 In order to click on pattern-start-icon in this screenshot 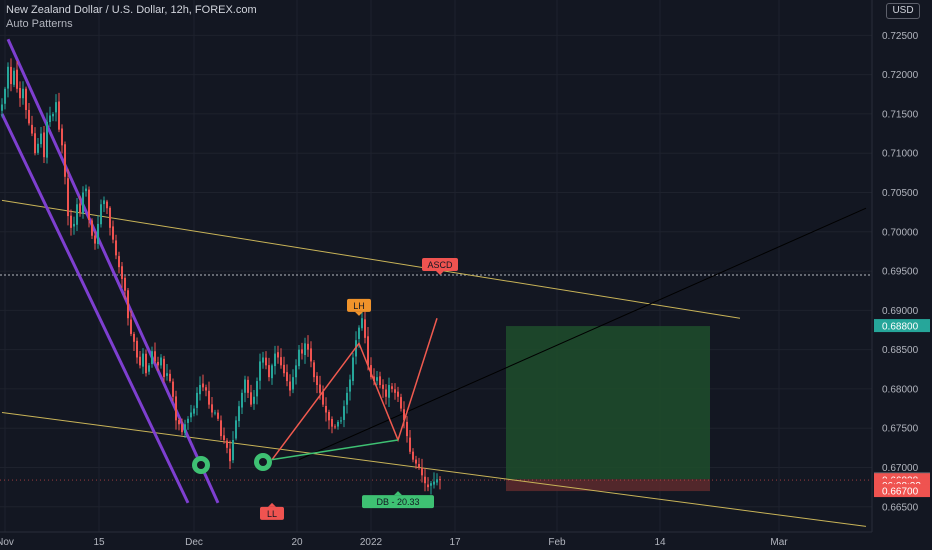, I will do `click(201, 465)`.